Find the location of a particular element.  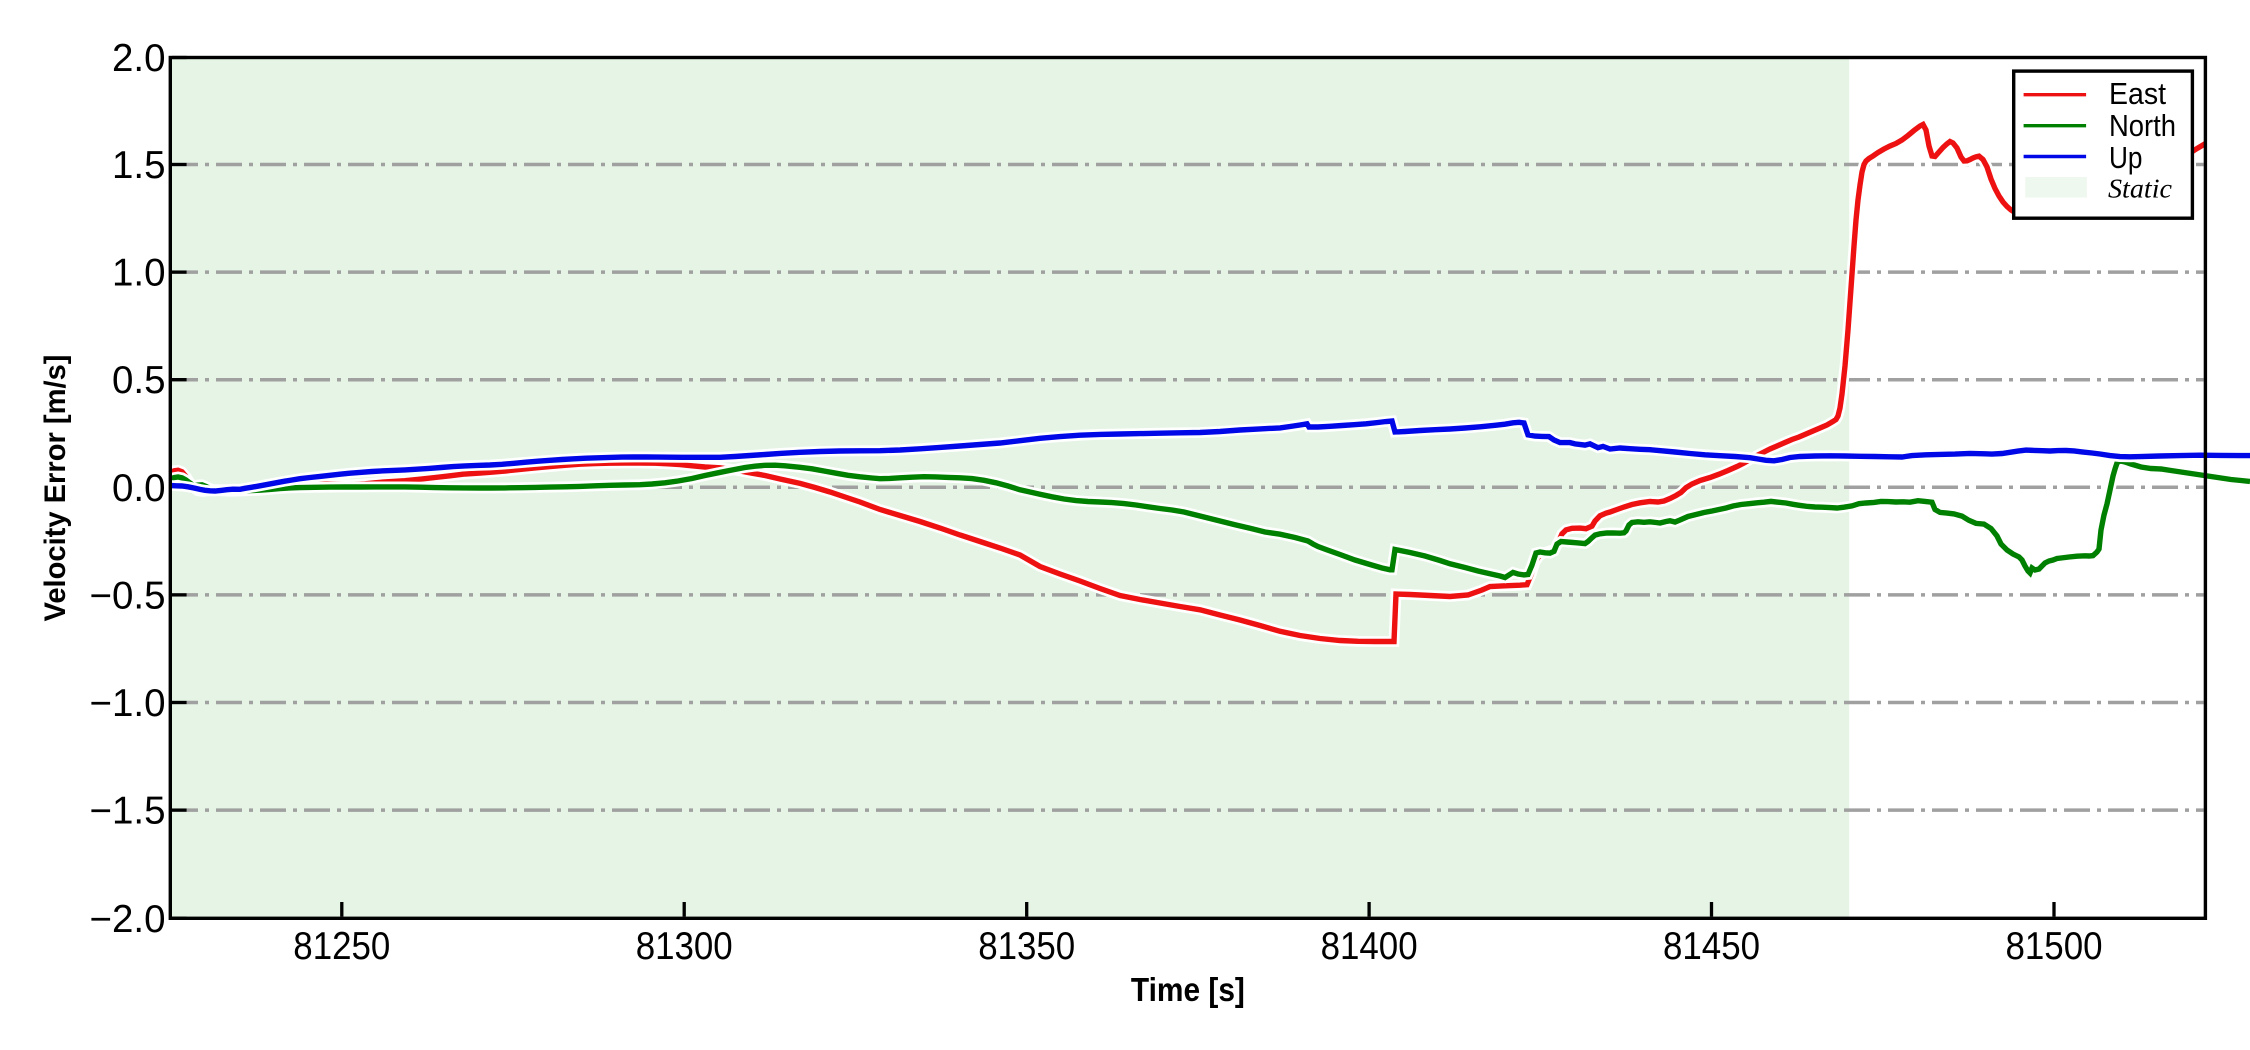

svg-text: Time [s] is located at coordinates (1188, 989).